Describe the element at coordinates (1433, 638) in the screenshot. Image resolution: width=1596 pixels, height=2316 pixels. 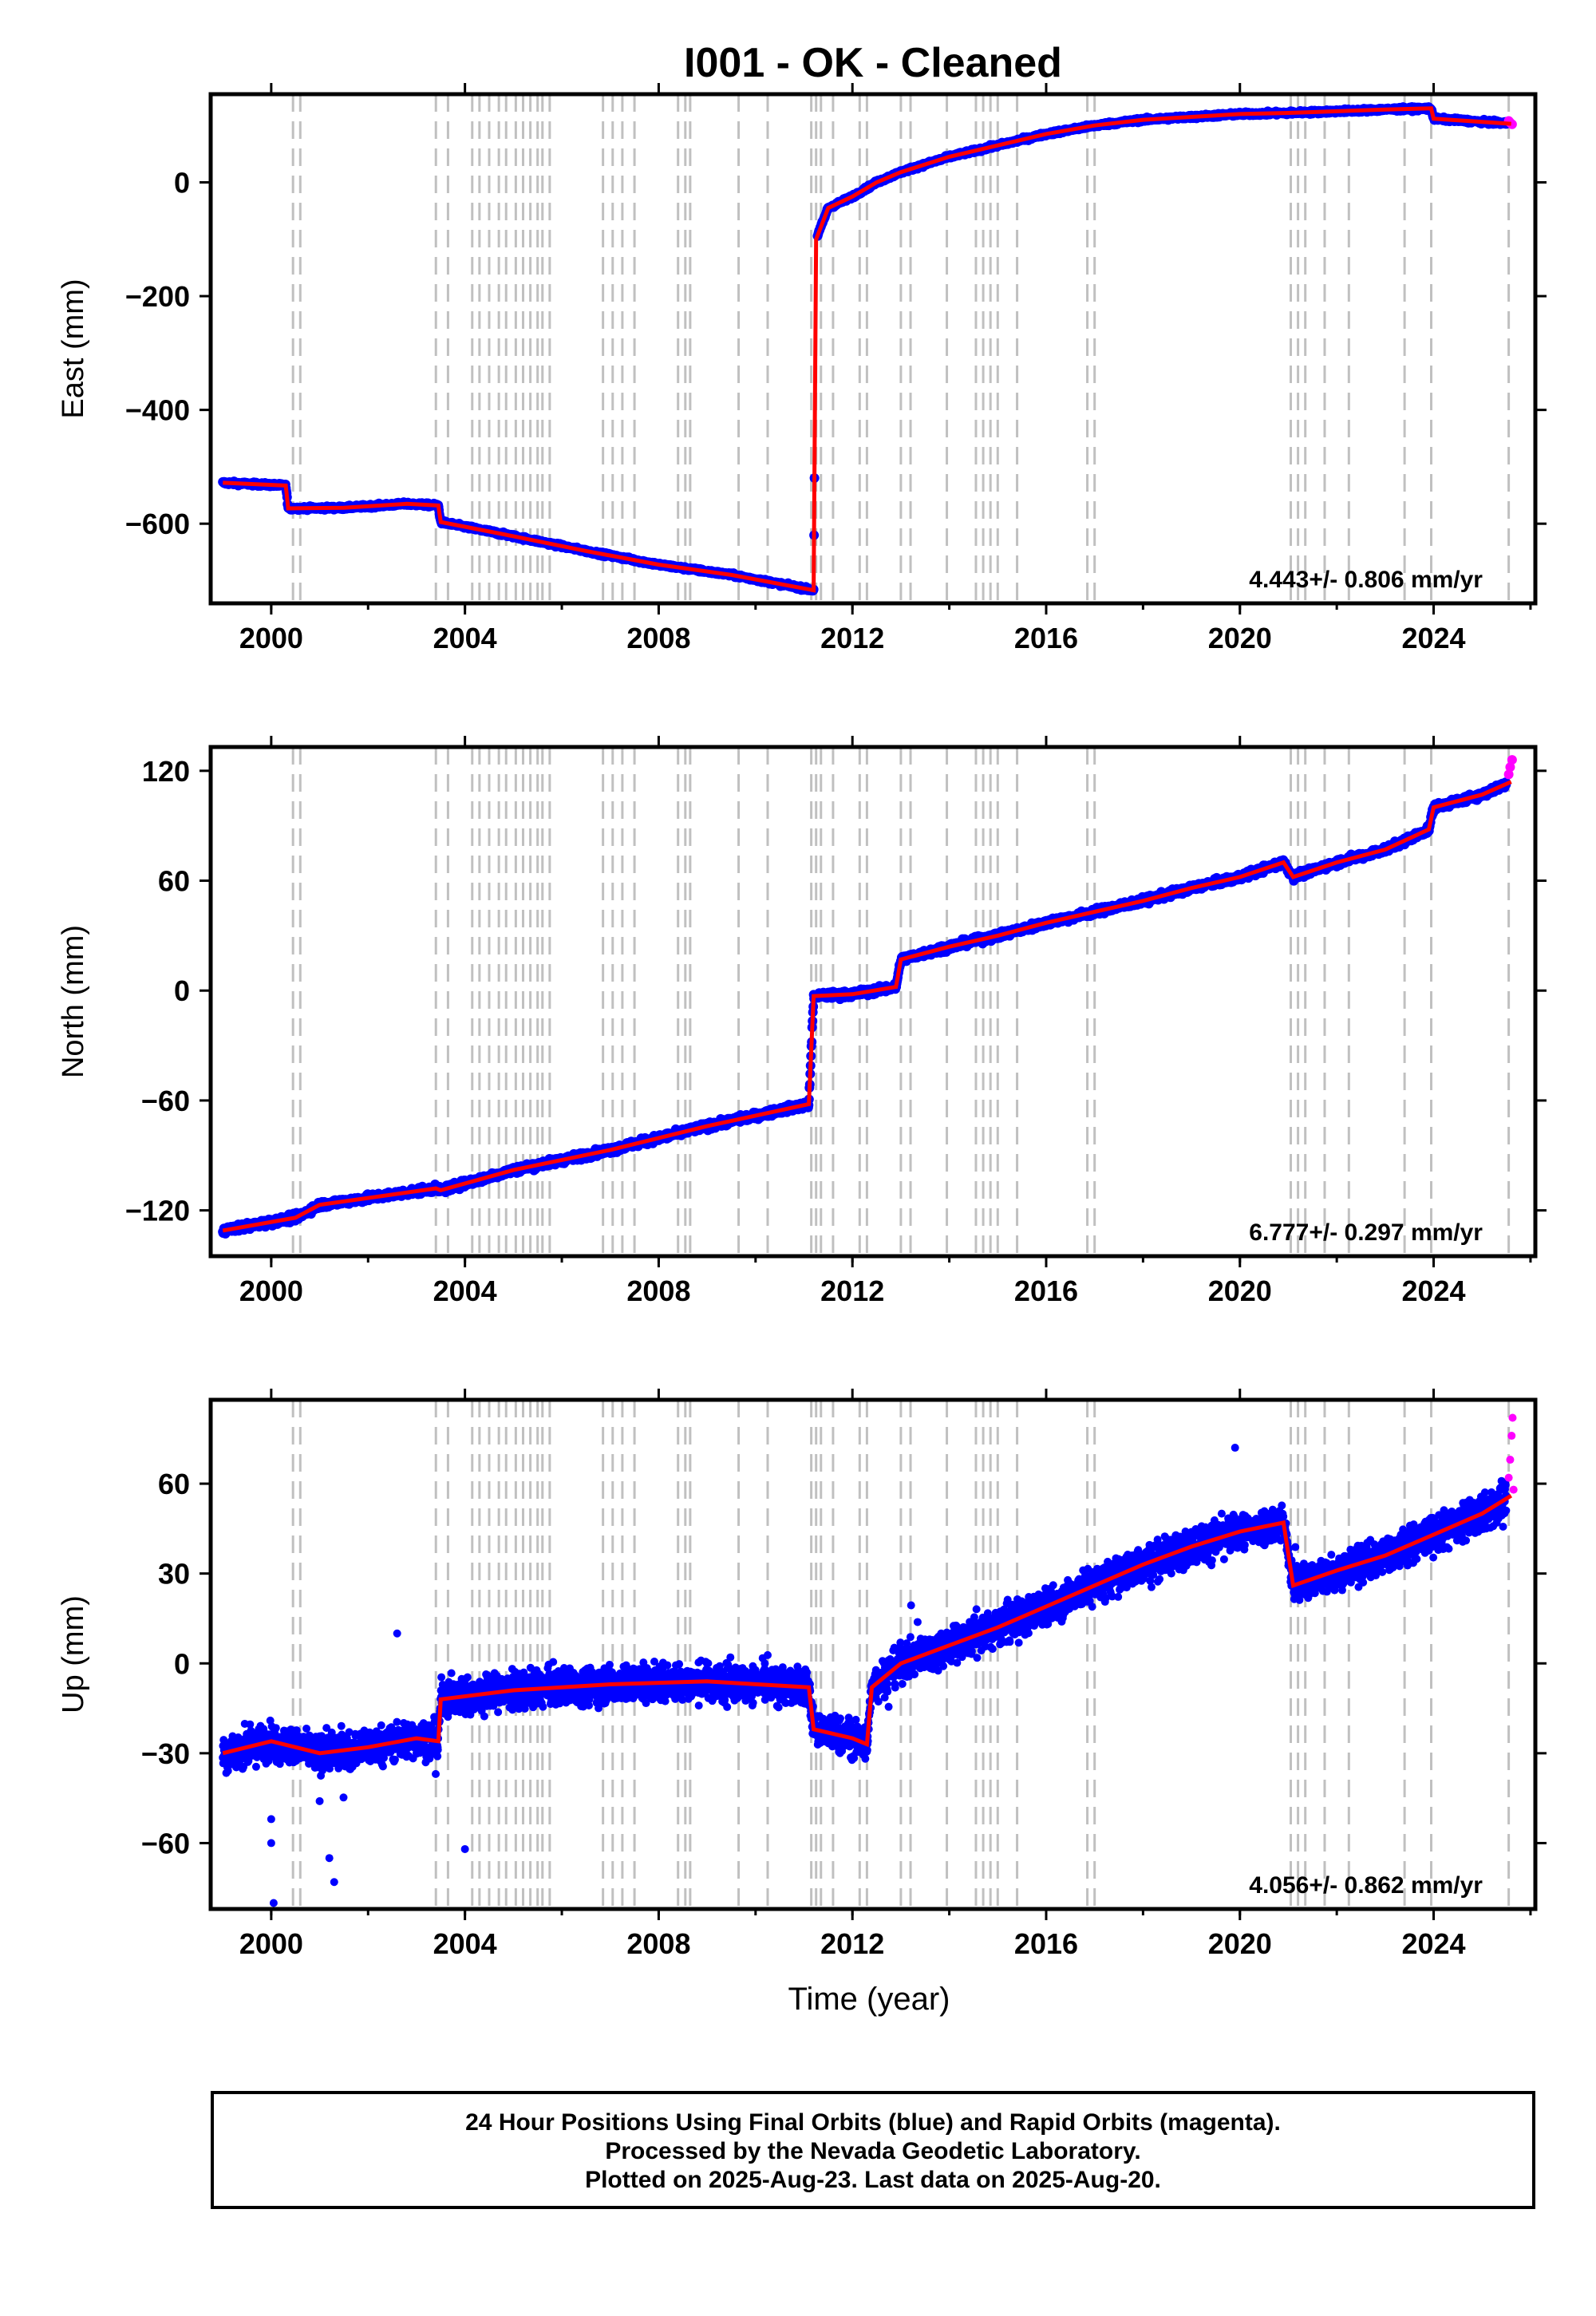
I see `x-tick-label: 2024` at that location.